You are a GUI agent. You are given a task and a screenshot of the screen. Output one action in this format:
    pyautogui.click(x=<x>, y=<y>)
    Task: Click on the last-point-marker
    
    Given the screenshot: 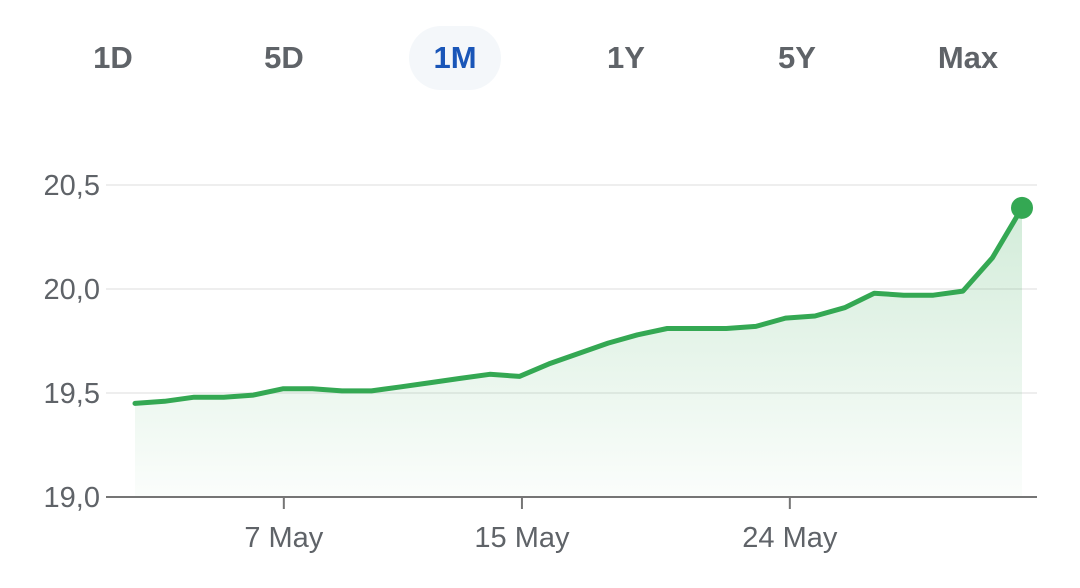 What is the action you would take?
    pyautogui.click(x=1022, y=207)
    